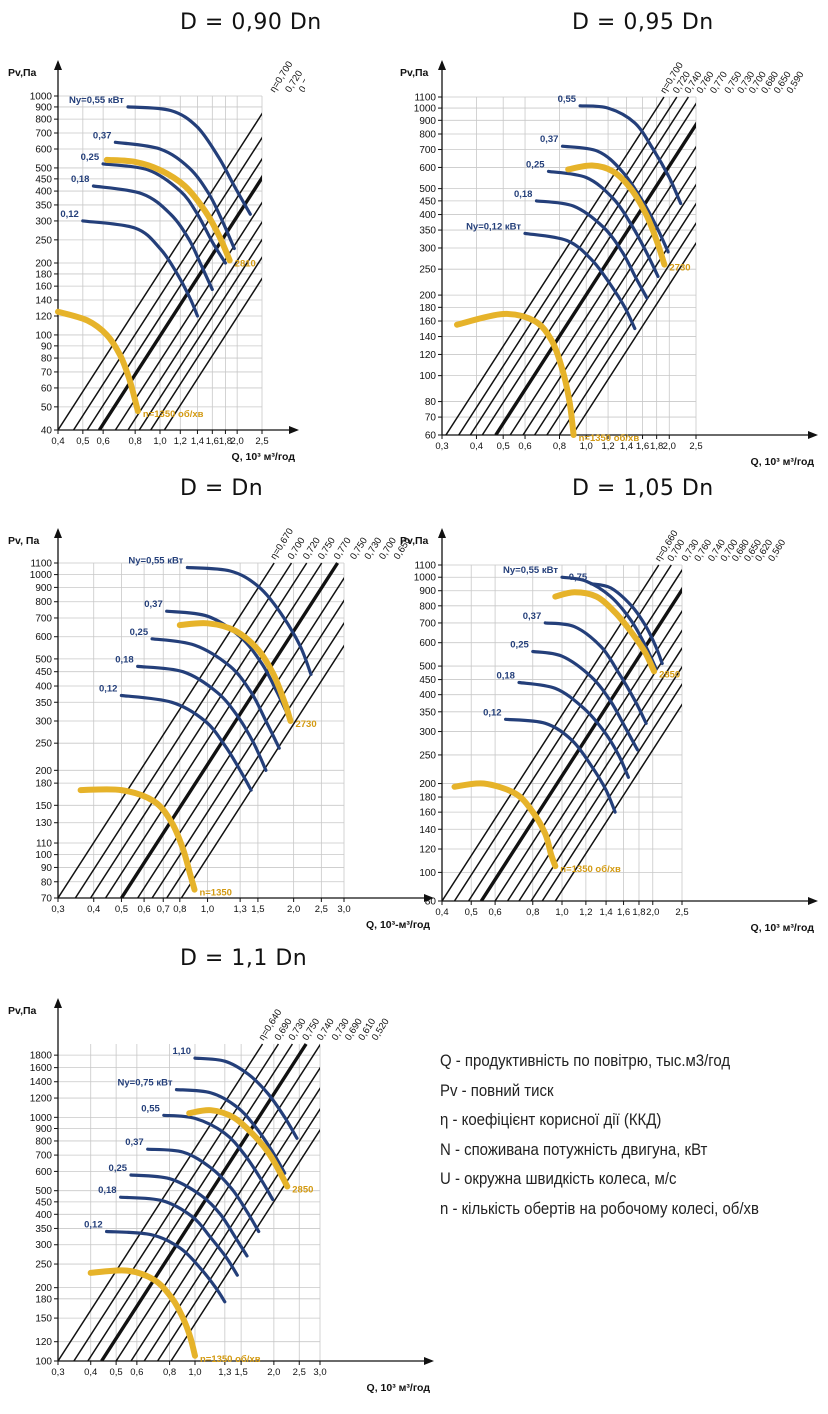 The height and width of the screenshot is (1414, 828). Describe the element at coordinates (643, 22) in the screenshot. I see `chart-title-d095: D = 0,95 Dn` at that location.